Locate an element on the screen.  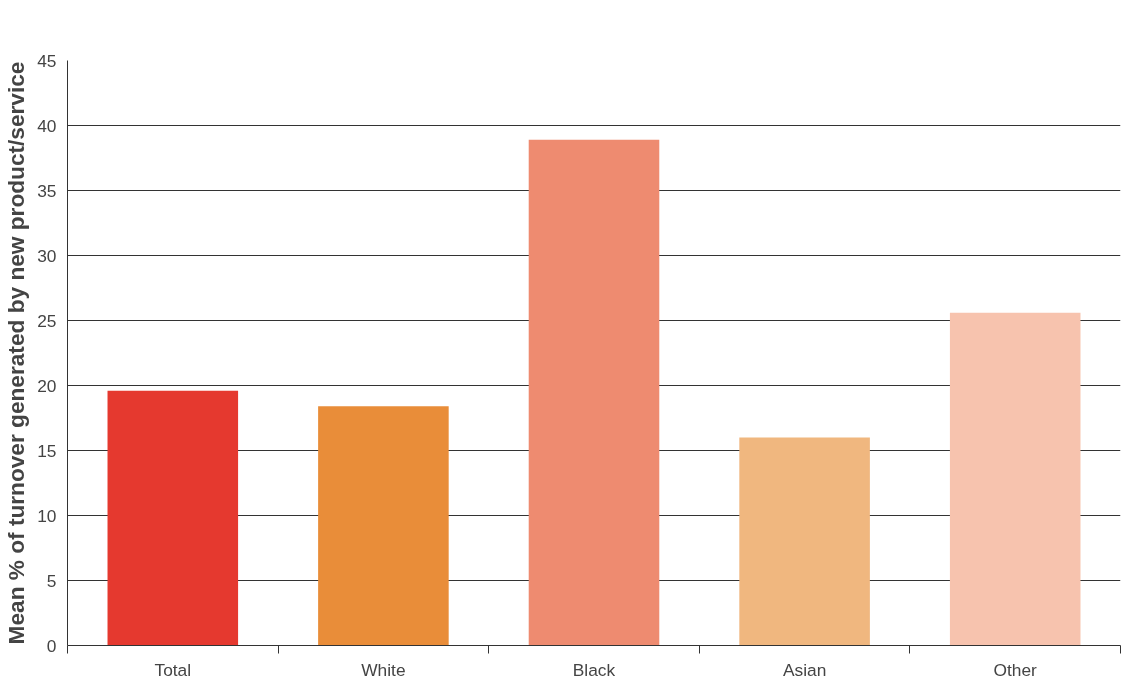
x-tick-label: White is located at coordinates (383, 669).